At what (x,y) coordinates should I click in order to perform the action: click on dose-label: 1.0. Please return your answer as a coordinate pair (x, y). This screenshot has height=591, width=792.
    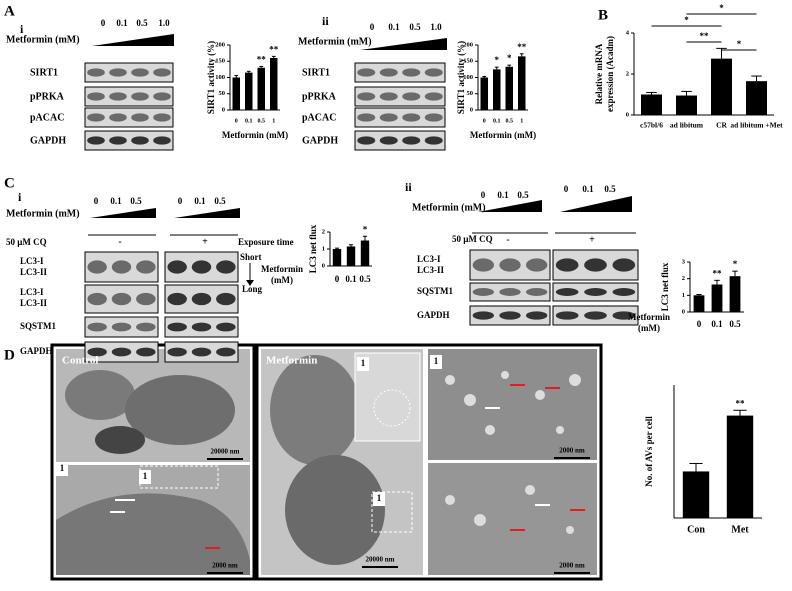
    Looking at the image, I should click on (436, 27).